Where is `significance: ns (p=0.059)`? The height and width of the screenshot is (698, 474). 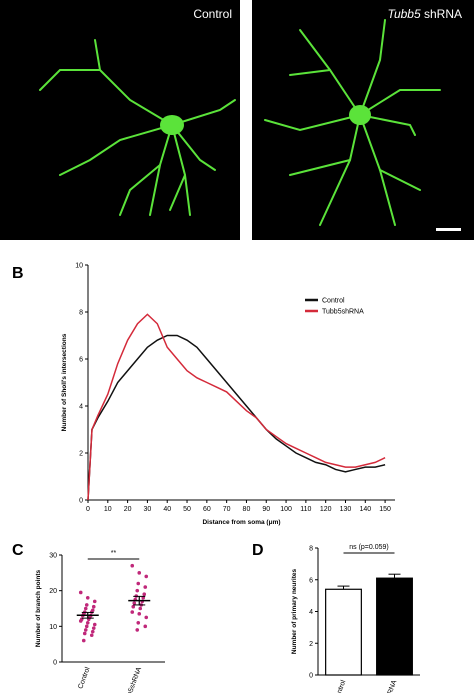 significance: ns (p=0.059) is located at coordinates (369, 547).